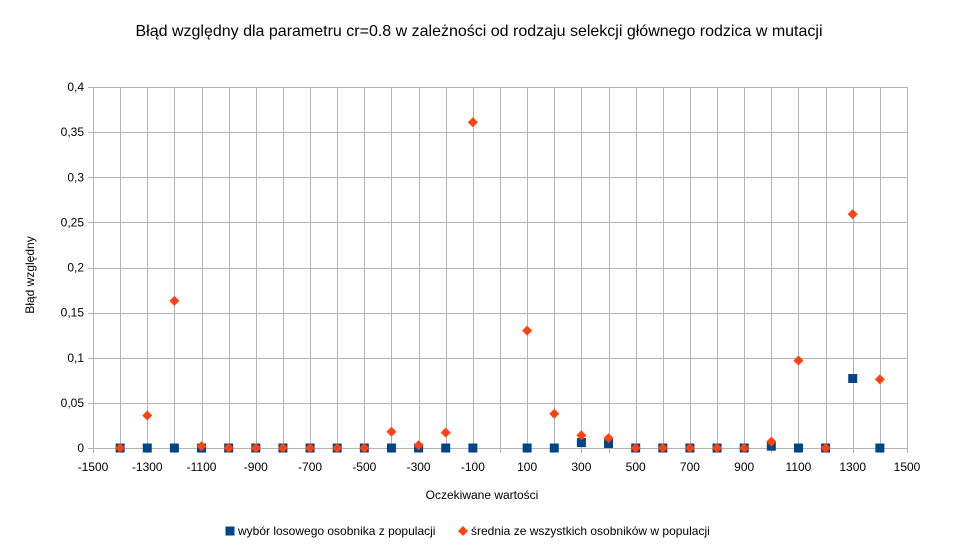 This screenshot has width=958, height=553. What do you see at coordinates (636, 467) in the screenshot?
I see `x-tick-label: 500` at bounding box center [636, 467].